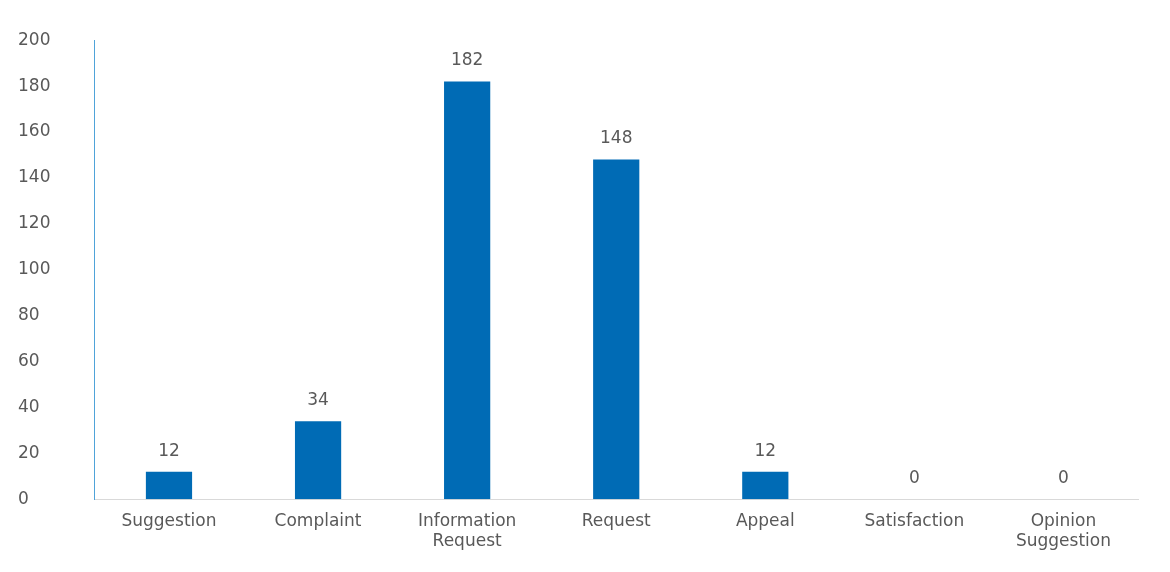 The image size is (1170, 572). Describe the element at coordinates (34, 176) in the screenshot. I see `y-tick-label: 140` at that location.